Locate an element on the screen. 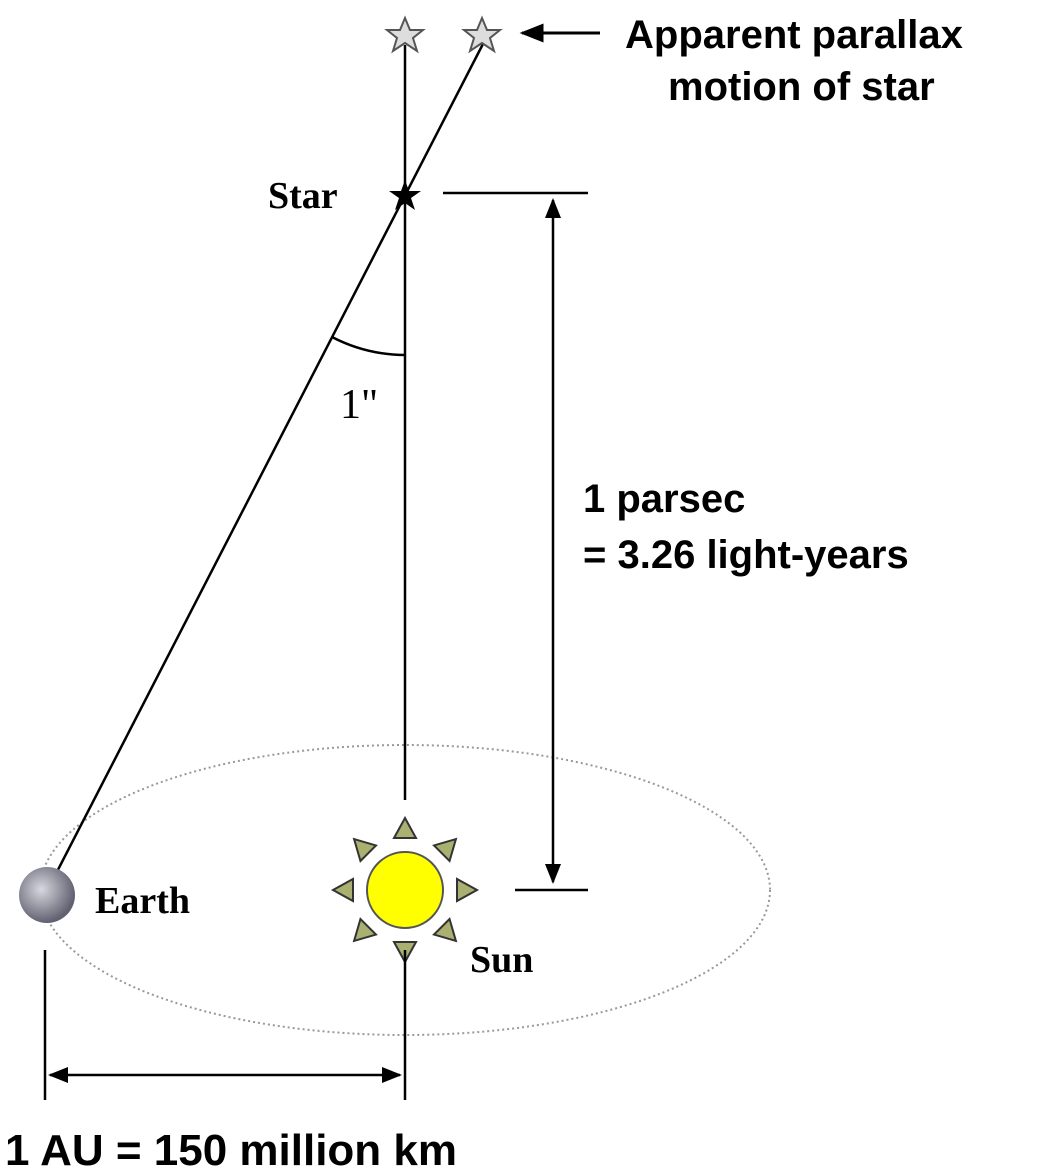  sun-label: Sun is located at coordinates (501, 960).